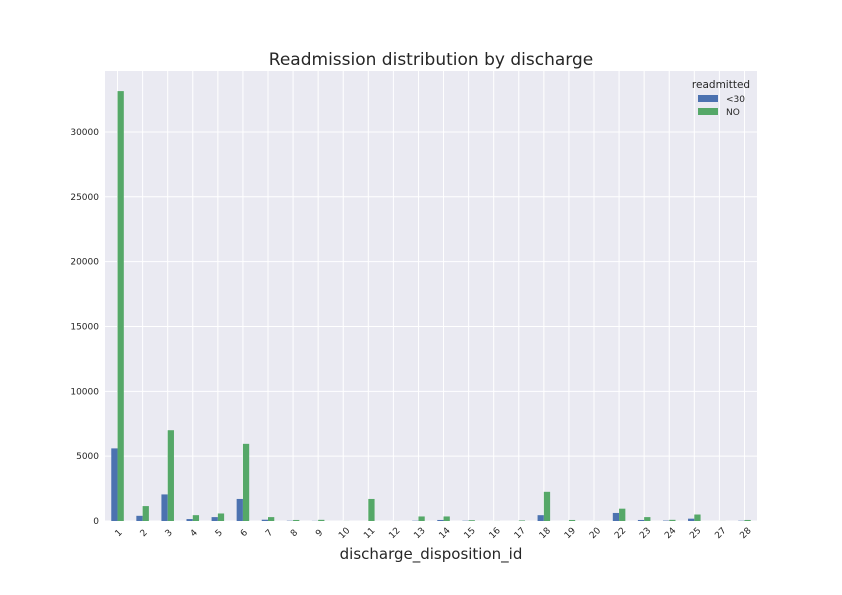 This screenshot has width=842, height=595. Describe the element at coordinates (394, 533) in the screenshot. I see `x-tick-label: 12` at that location.